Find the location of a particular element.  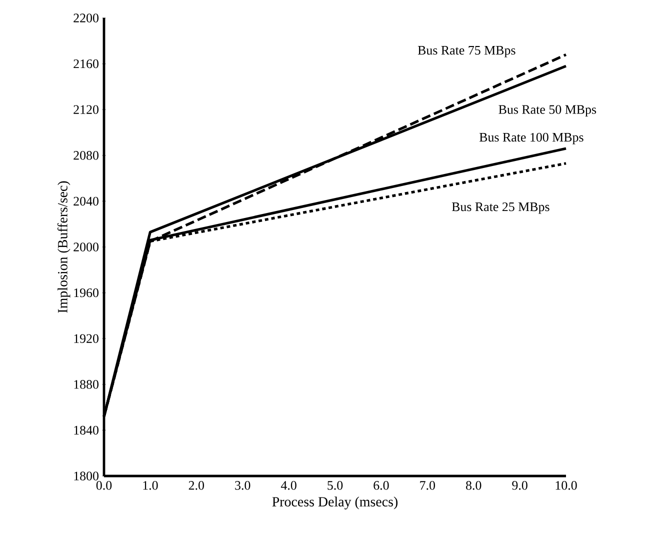

x-tick-label: 4.0 is located at coordinates (288, 485).